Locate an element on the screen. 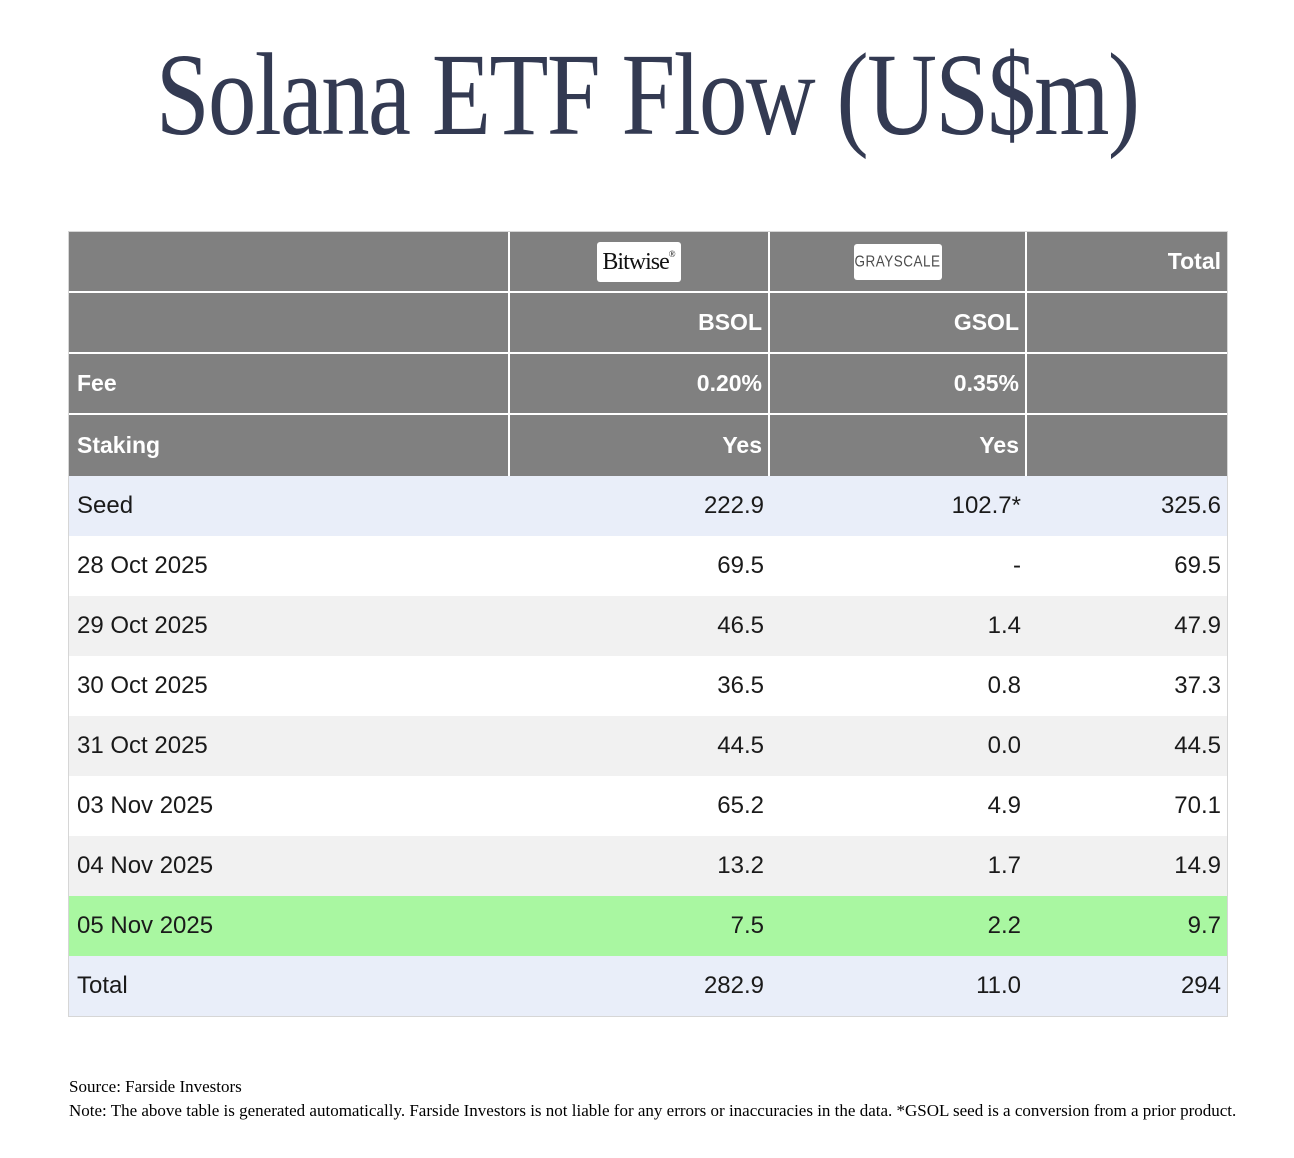 The image size is (1294, 1158). footer-source: Source: Farside Investors is located at coordinates (155, 1086).